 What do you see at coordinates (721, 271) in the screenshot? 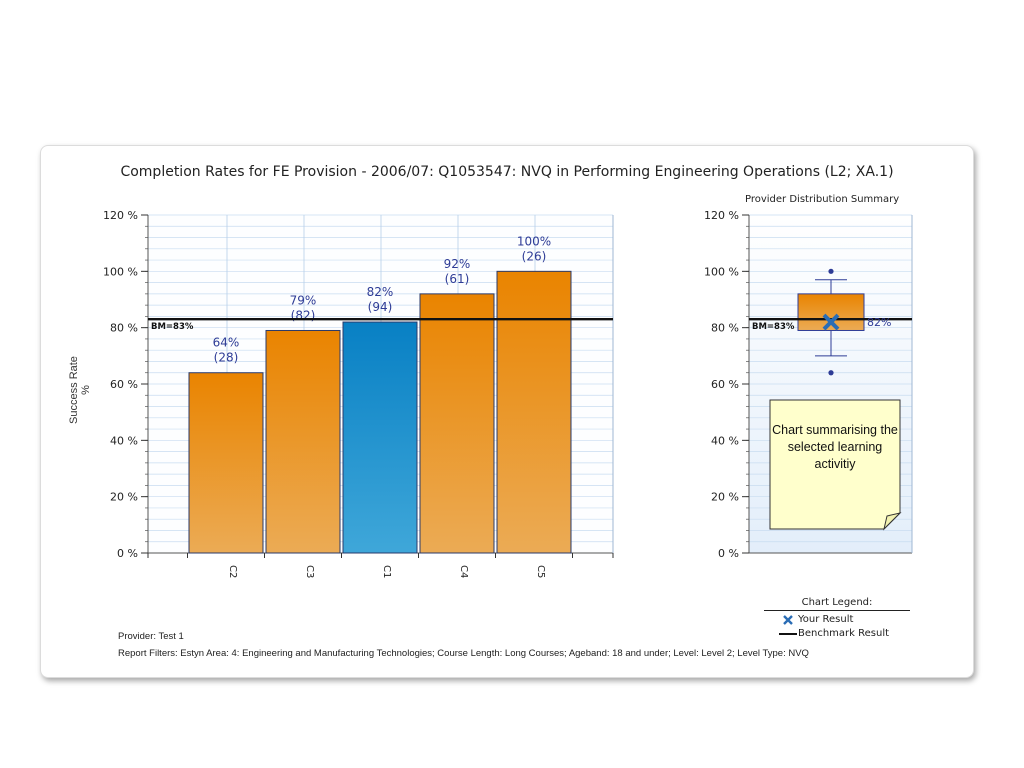
I see `dist-y-tick-label: 100 %` at bounding box center [721, 271].